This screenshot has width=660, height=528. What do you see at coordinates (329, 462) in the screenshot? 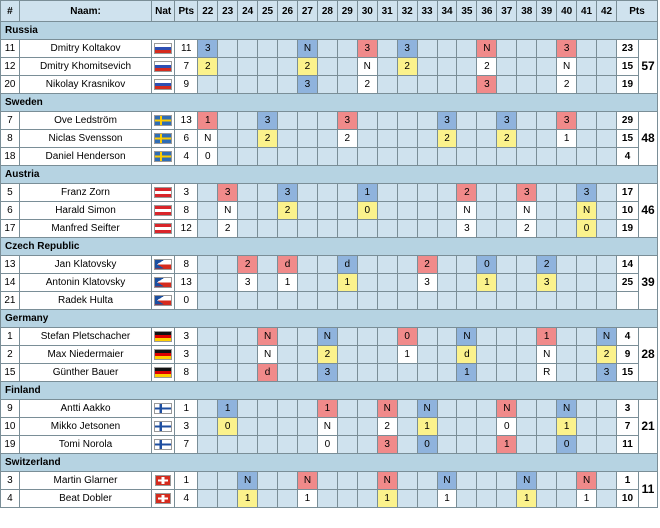
I see `team-group-header: Switzerland` at bounding box center [329, 462].